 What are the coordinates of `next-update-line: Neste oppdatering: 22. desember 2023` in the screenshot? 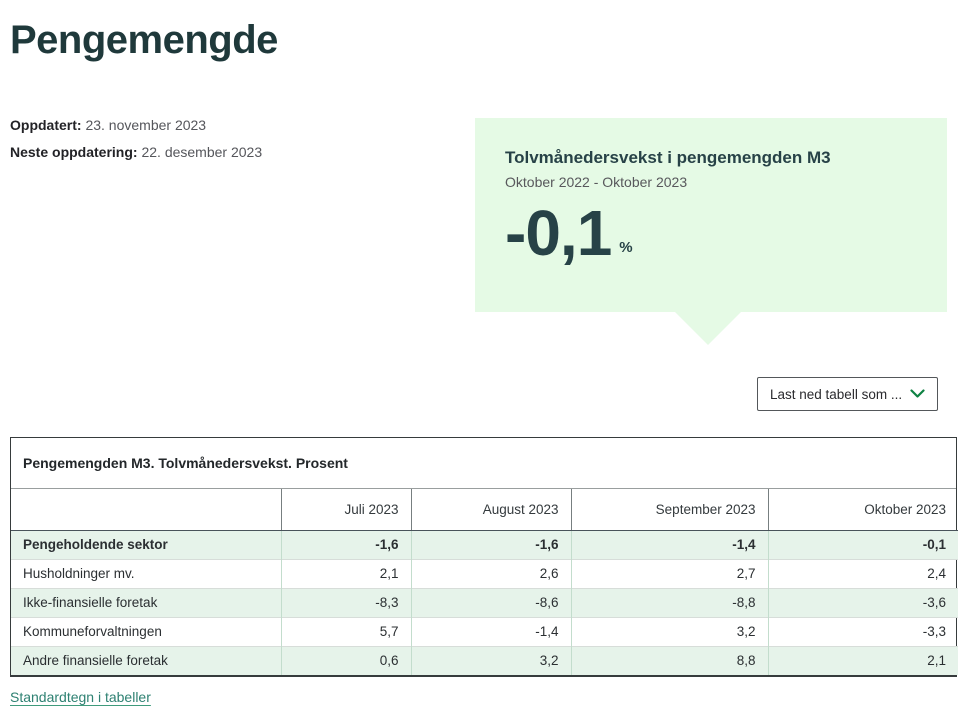 It's located at (136, 152).